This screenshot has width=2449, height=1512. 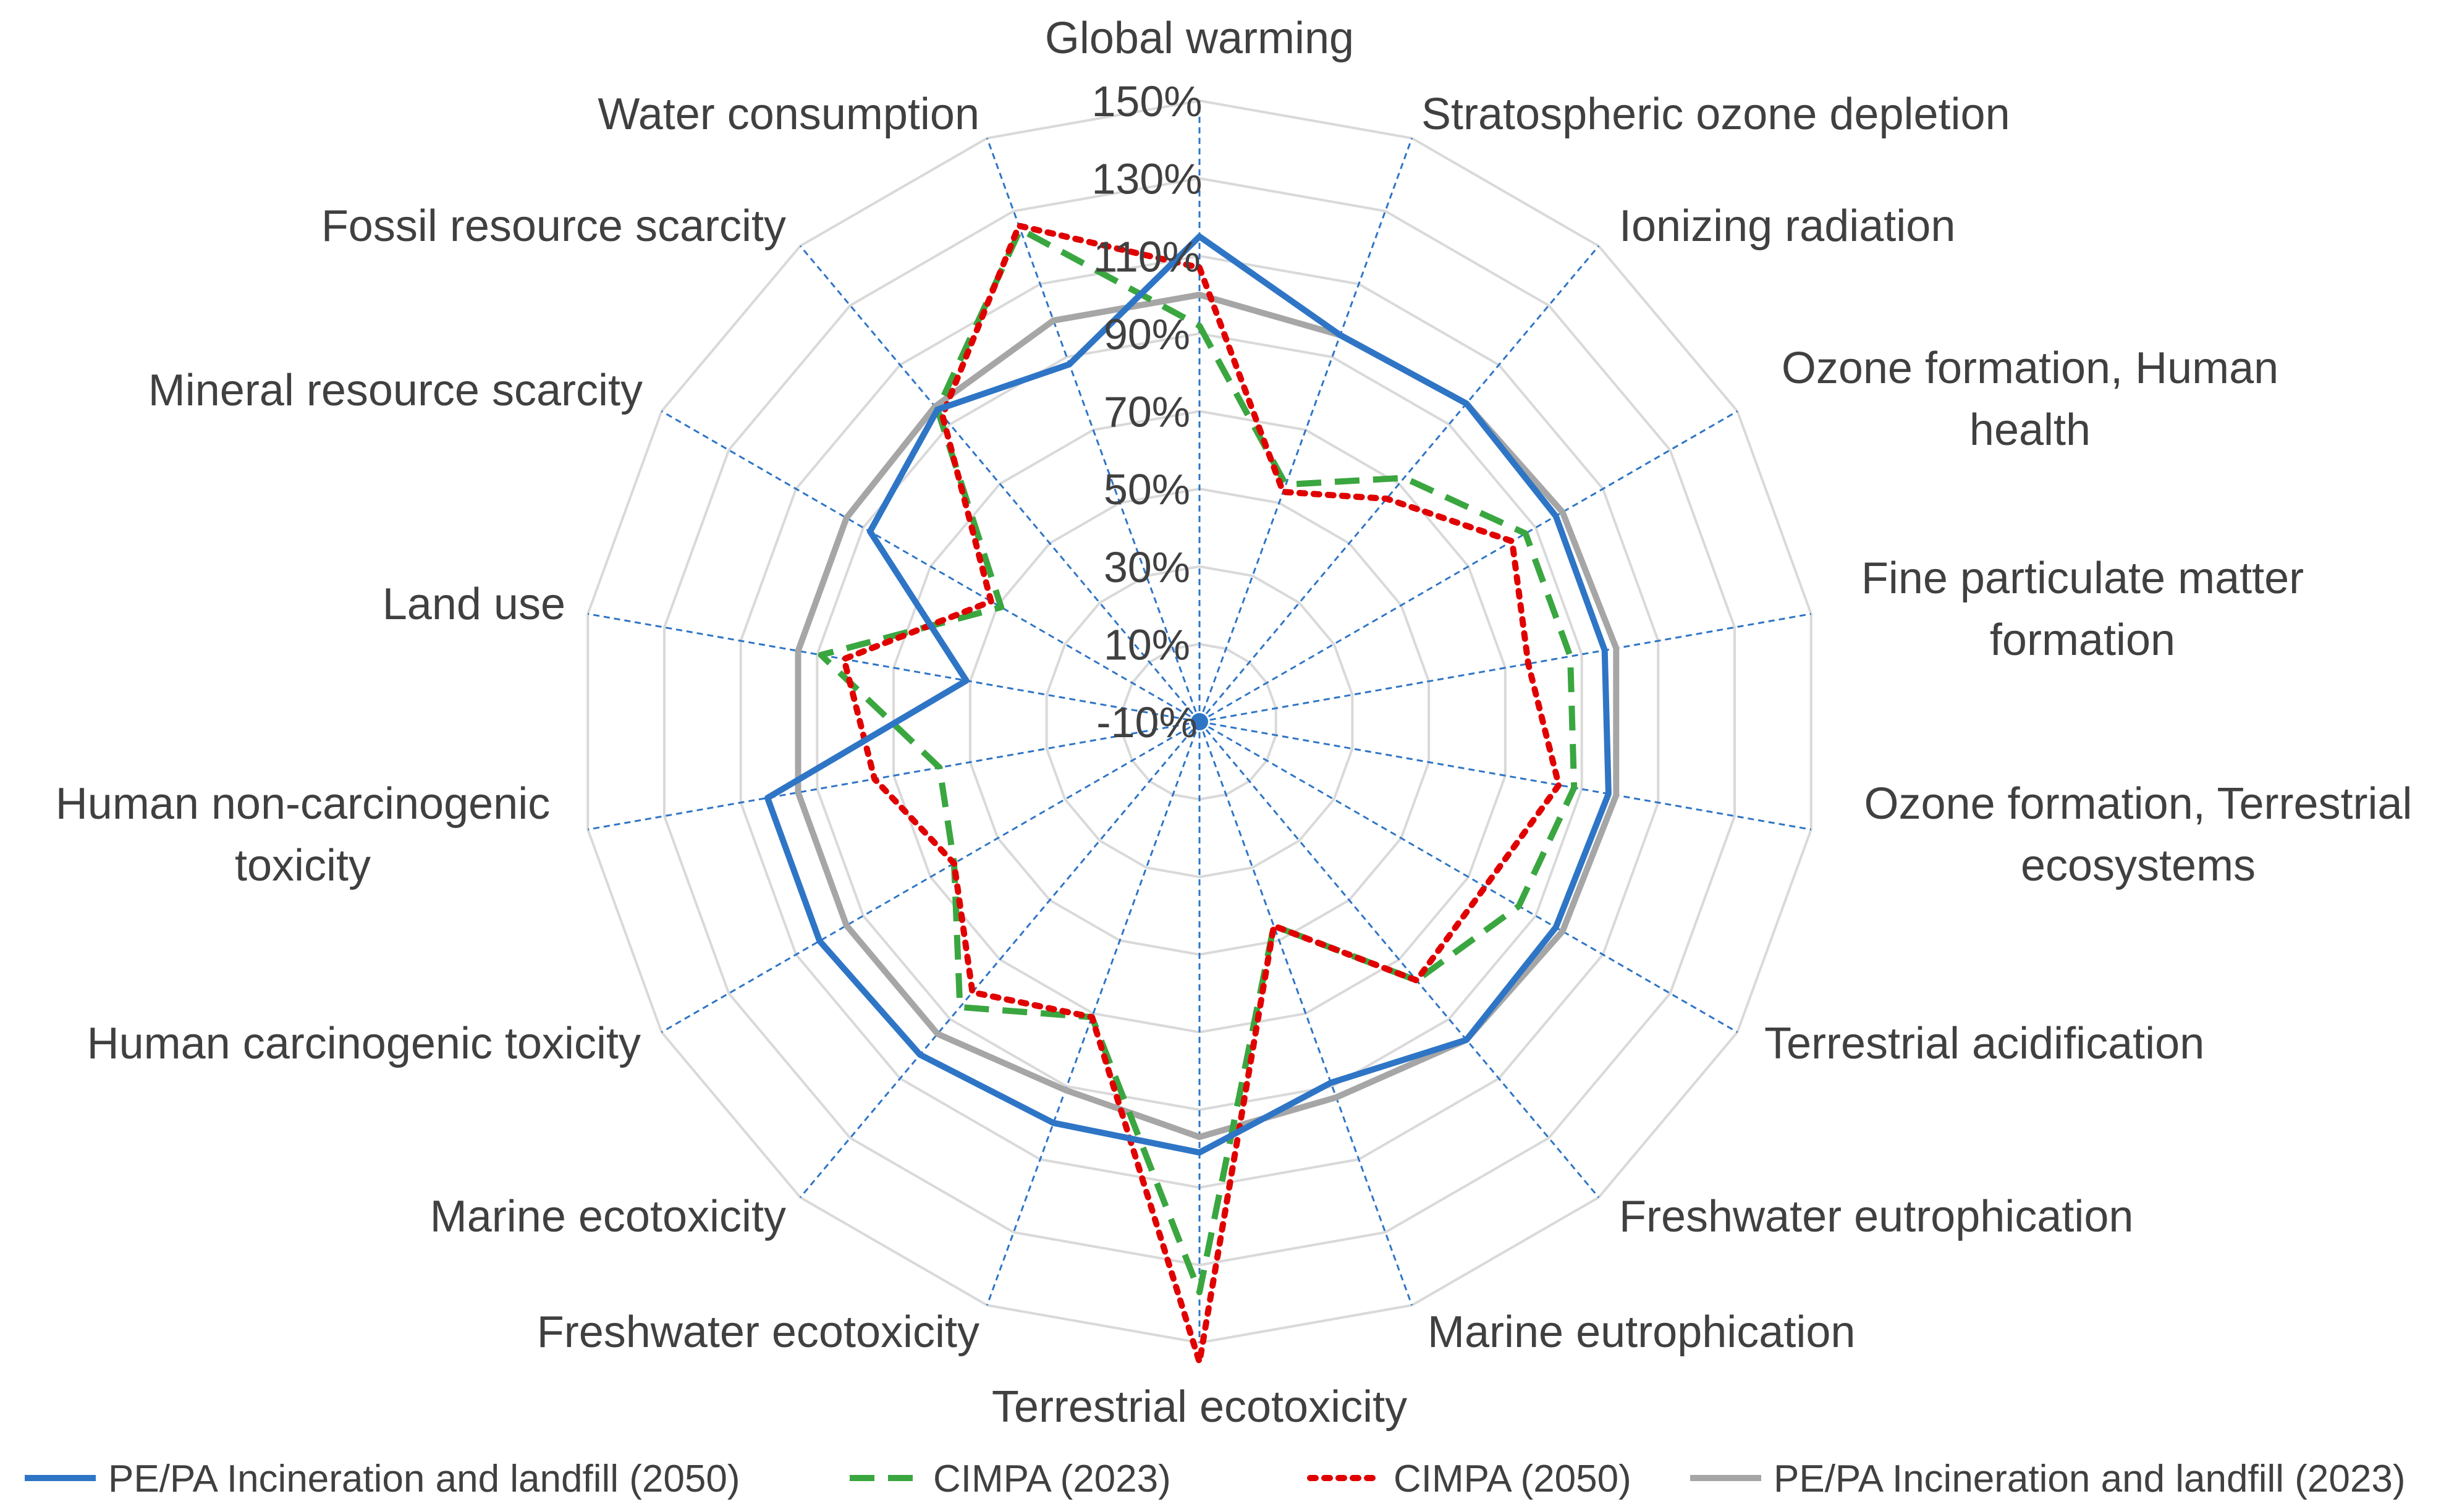 What do you see at coordinates (553, 226) in the screenshot?
I see `category-label-16: Fossil resource scarcity` at bounding box center [553, 226].